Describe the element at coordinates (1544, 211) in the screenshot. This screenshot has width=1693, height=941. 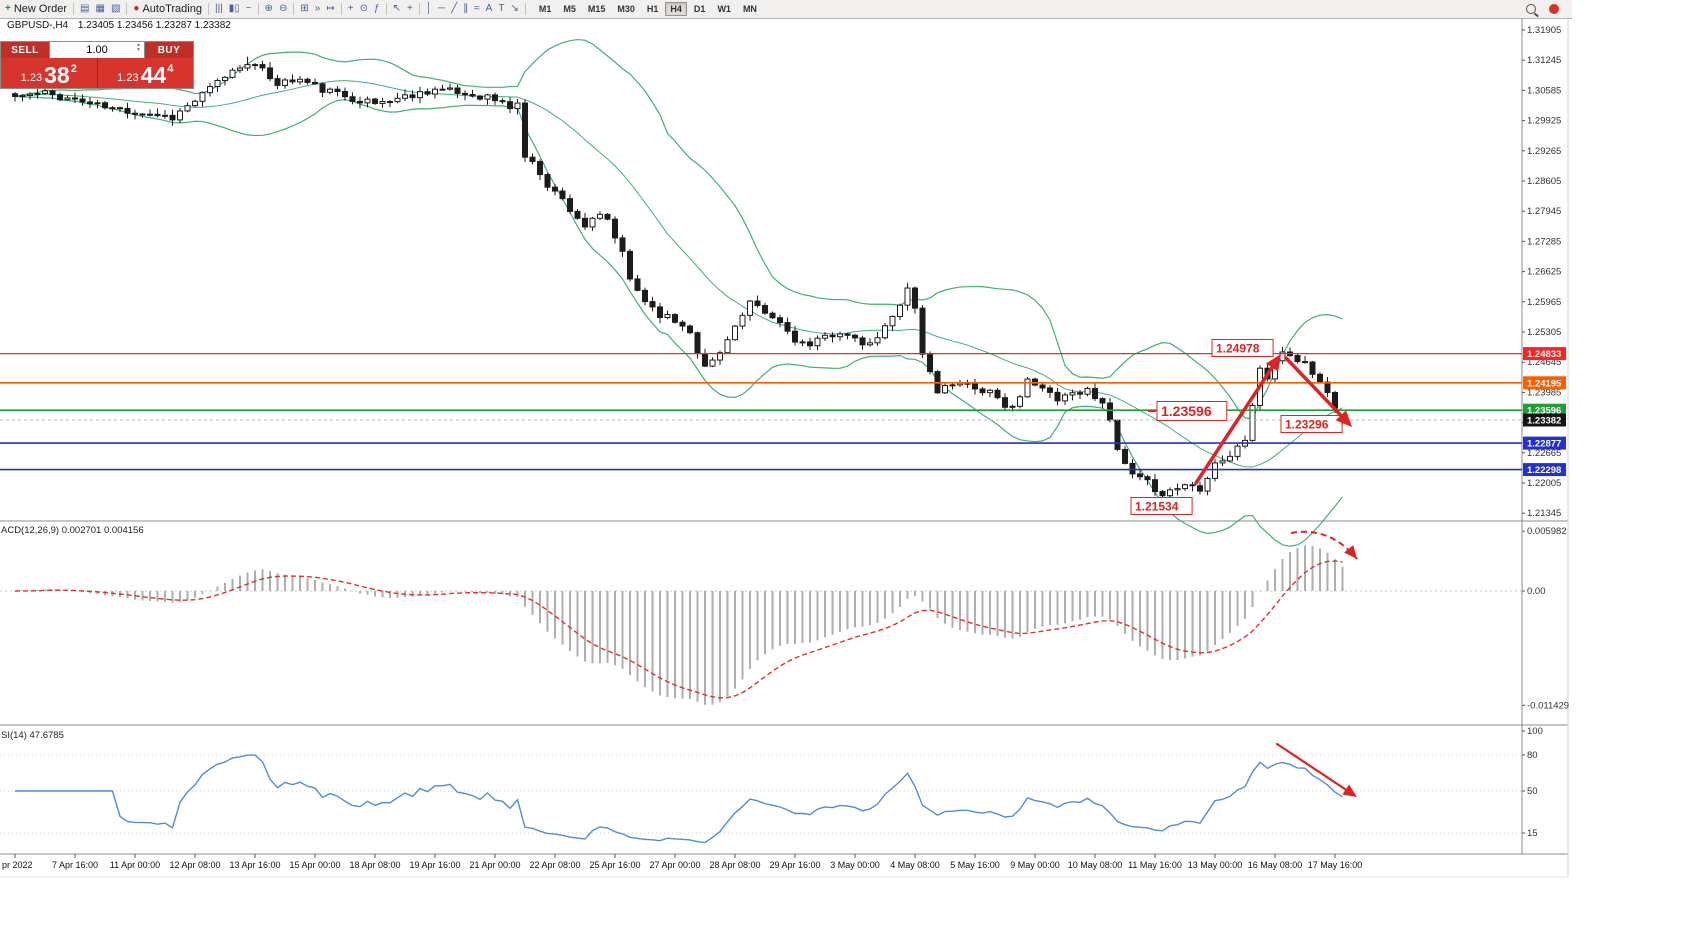
I see `svg-text: 1.27945` at that location.